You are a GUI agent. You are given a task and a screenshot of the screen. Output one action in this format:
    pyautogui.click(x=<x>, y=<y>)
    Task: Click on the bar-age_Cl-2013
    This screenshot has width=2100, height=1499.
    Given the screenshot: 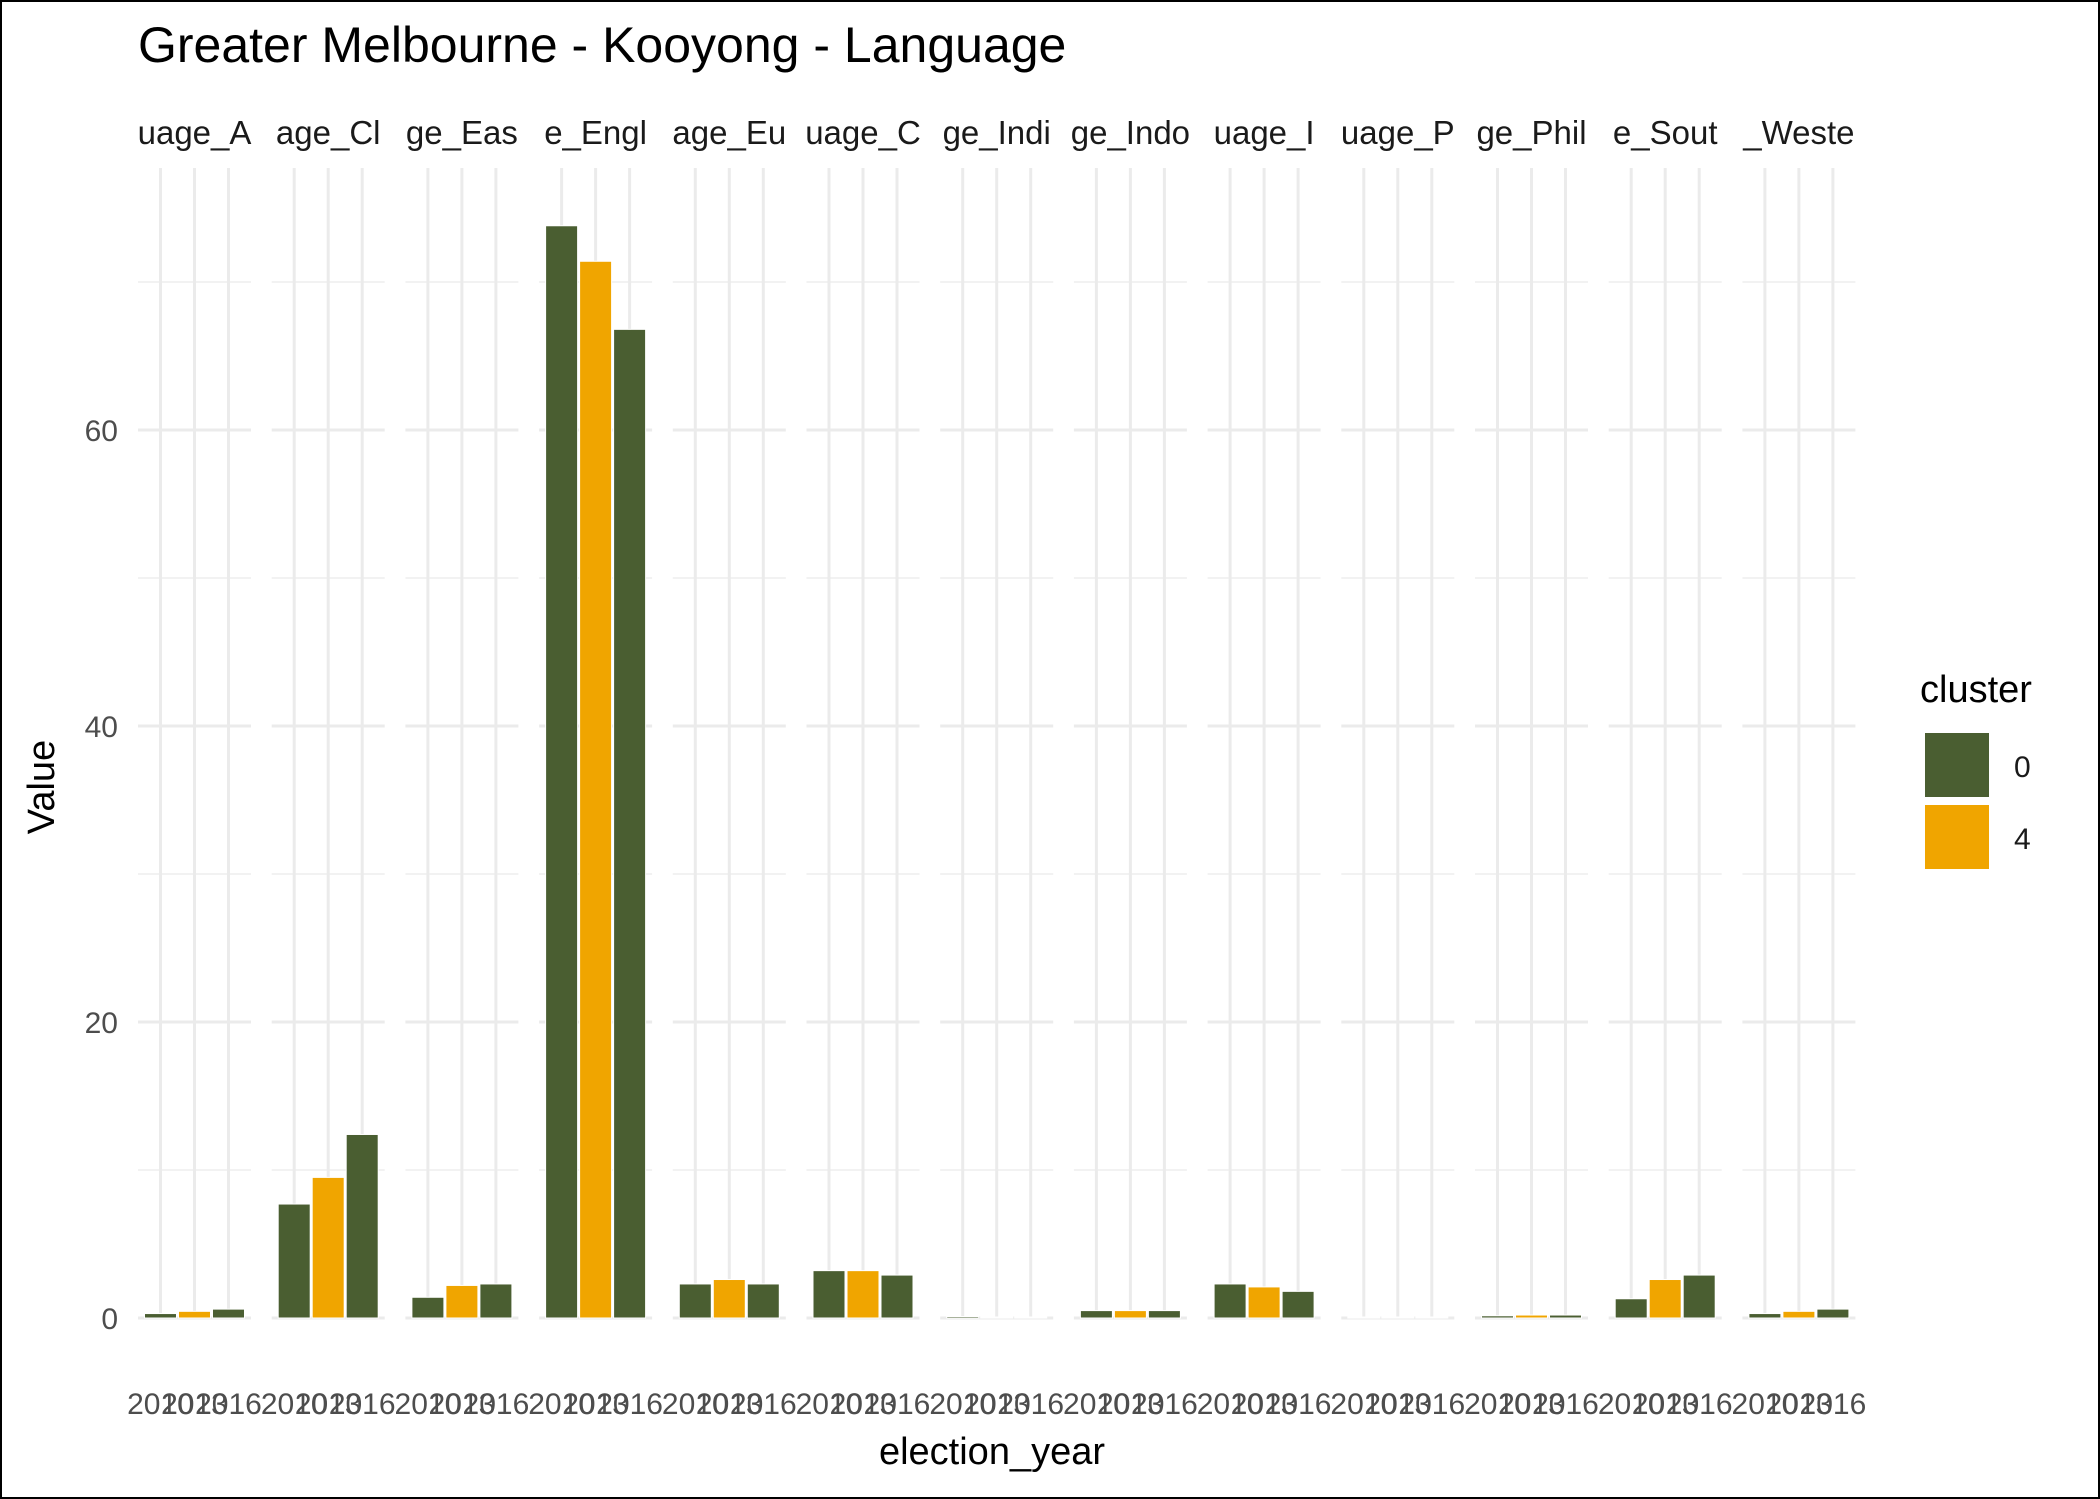 What is the action you would take?
    pyautogui.click(x=328, y=1247)
    